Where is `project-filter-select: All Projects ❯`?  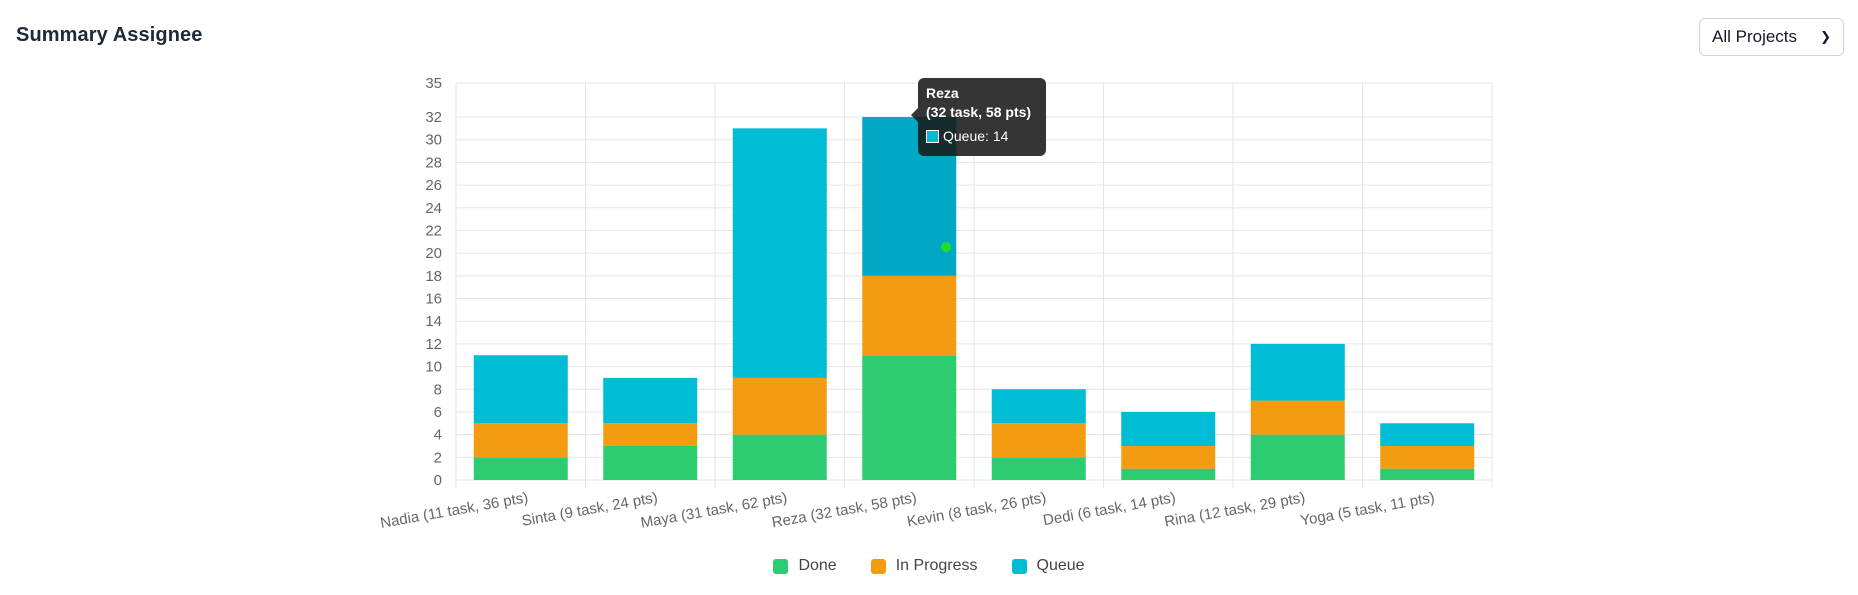 project-filter-select: All Projects ❯ is located at coordinates (1771, 37).